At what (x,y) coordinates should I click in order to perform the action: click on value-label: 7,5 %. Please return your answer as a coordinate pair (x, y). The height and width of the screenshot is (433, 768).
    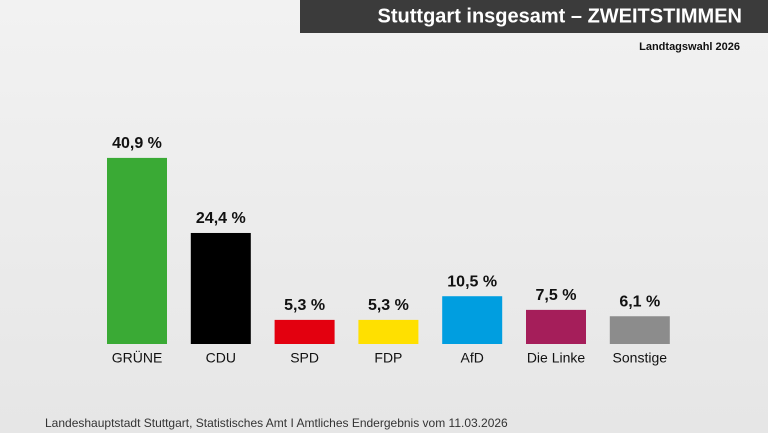
    Looking at the image, I should click on (556, 295).